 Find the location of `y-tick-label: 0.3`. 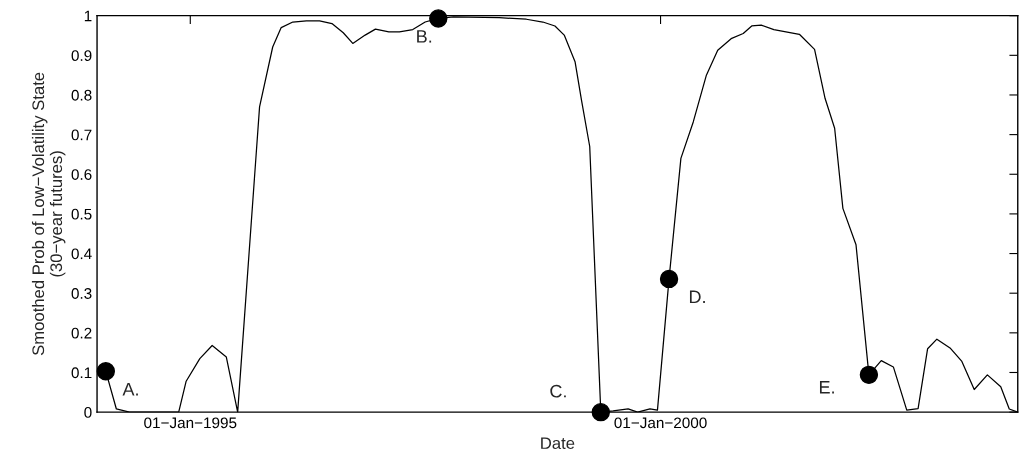

y-tick-label: 0.3 is located at coordinates (81, 293).